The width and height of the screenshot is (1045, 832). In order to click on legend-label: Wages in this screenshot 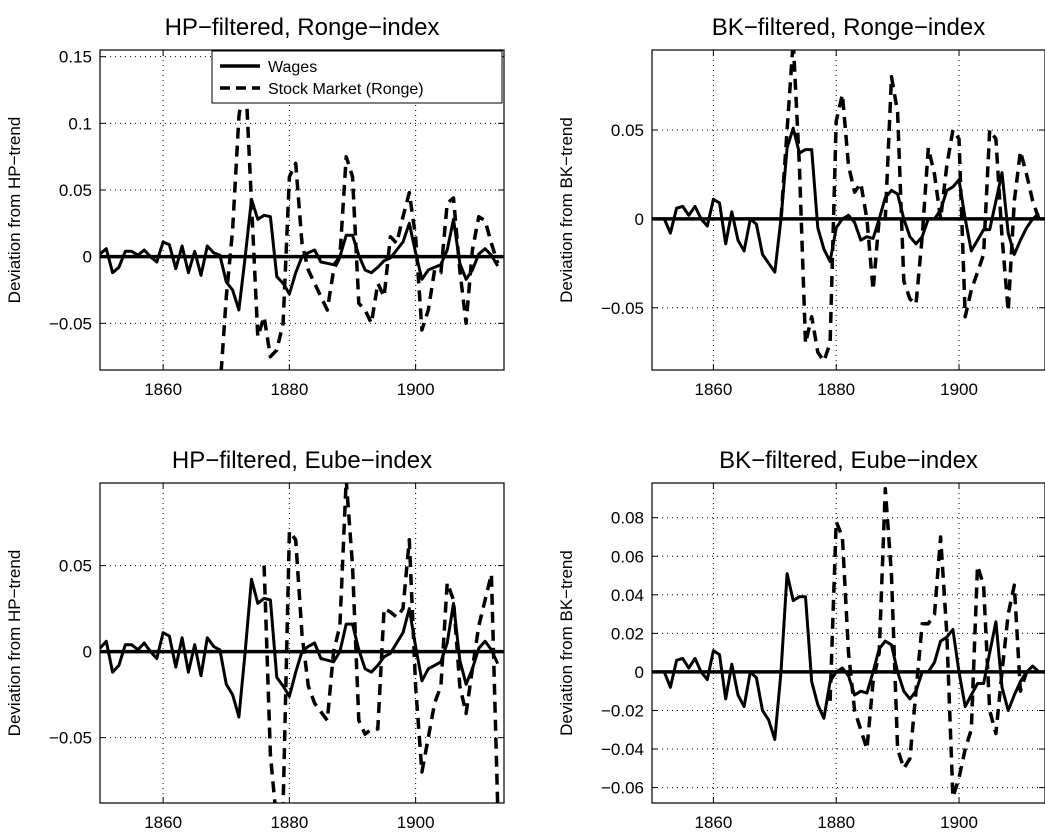, I will do `click(292, 67)`.